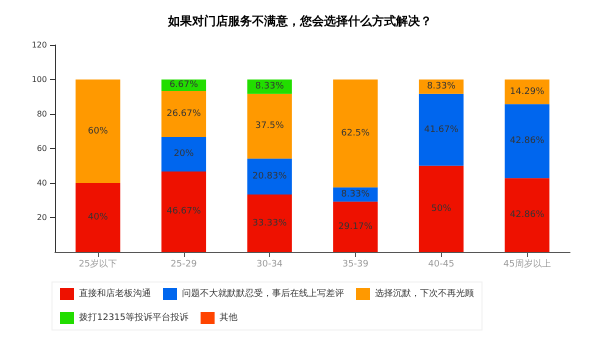  What do you see at coordinates (299, 21) in the screenshot?
I see `chart-title: 如果对门店服务不满意，您会选择什么方式解决？` at bounding box center [299, 21].